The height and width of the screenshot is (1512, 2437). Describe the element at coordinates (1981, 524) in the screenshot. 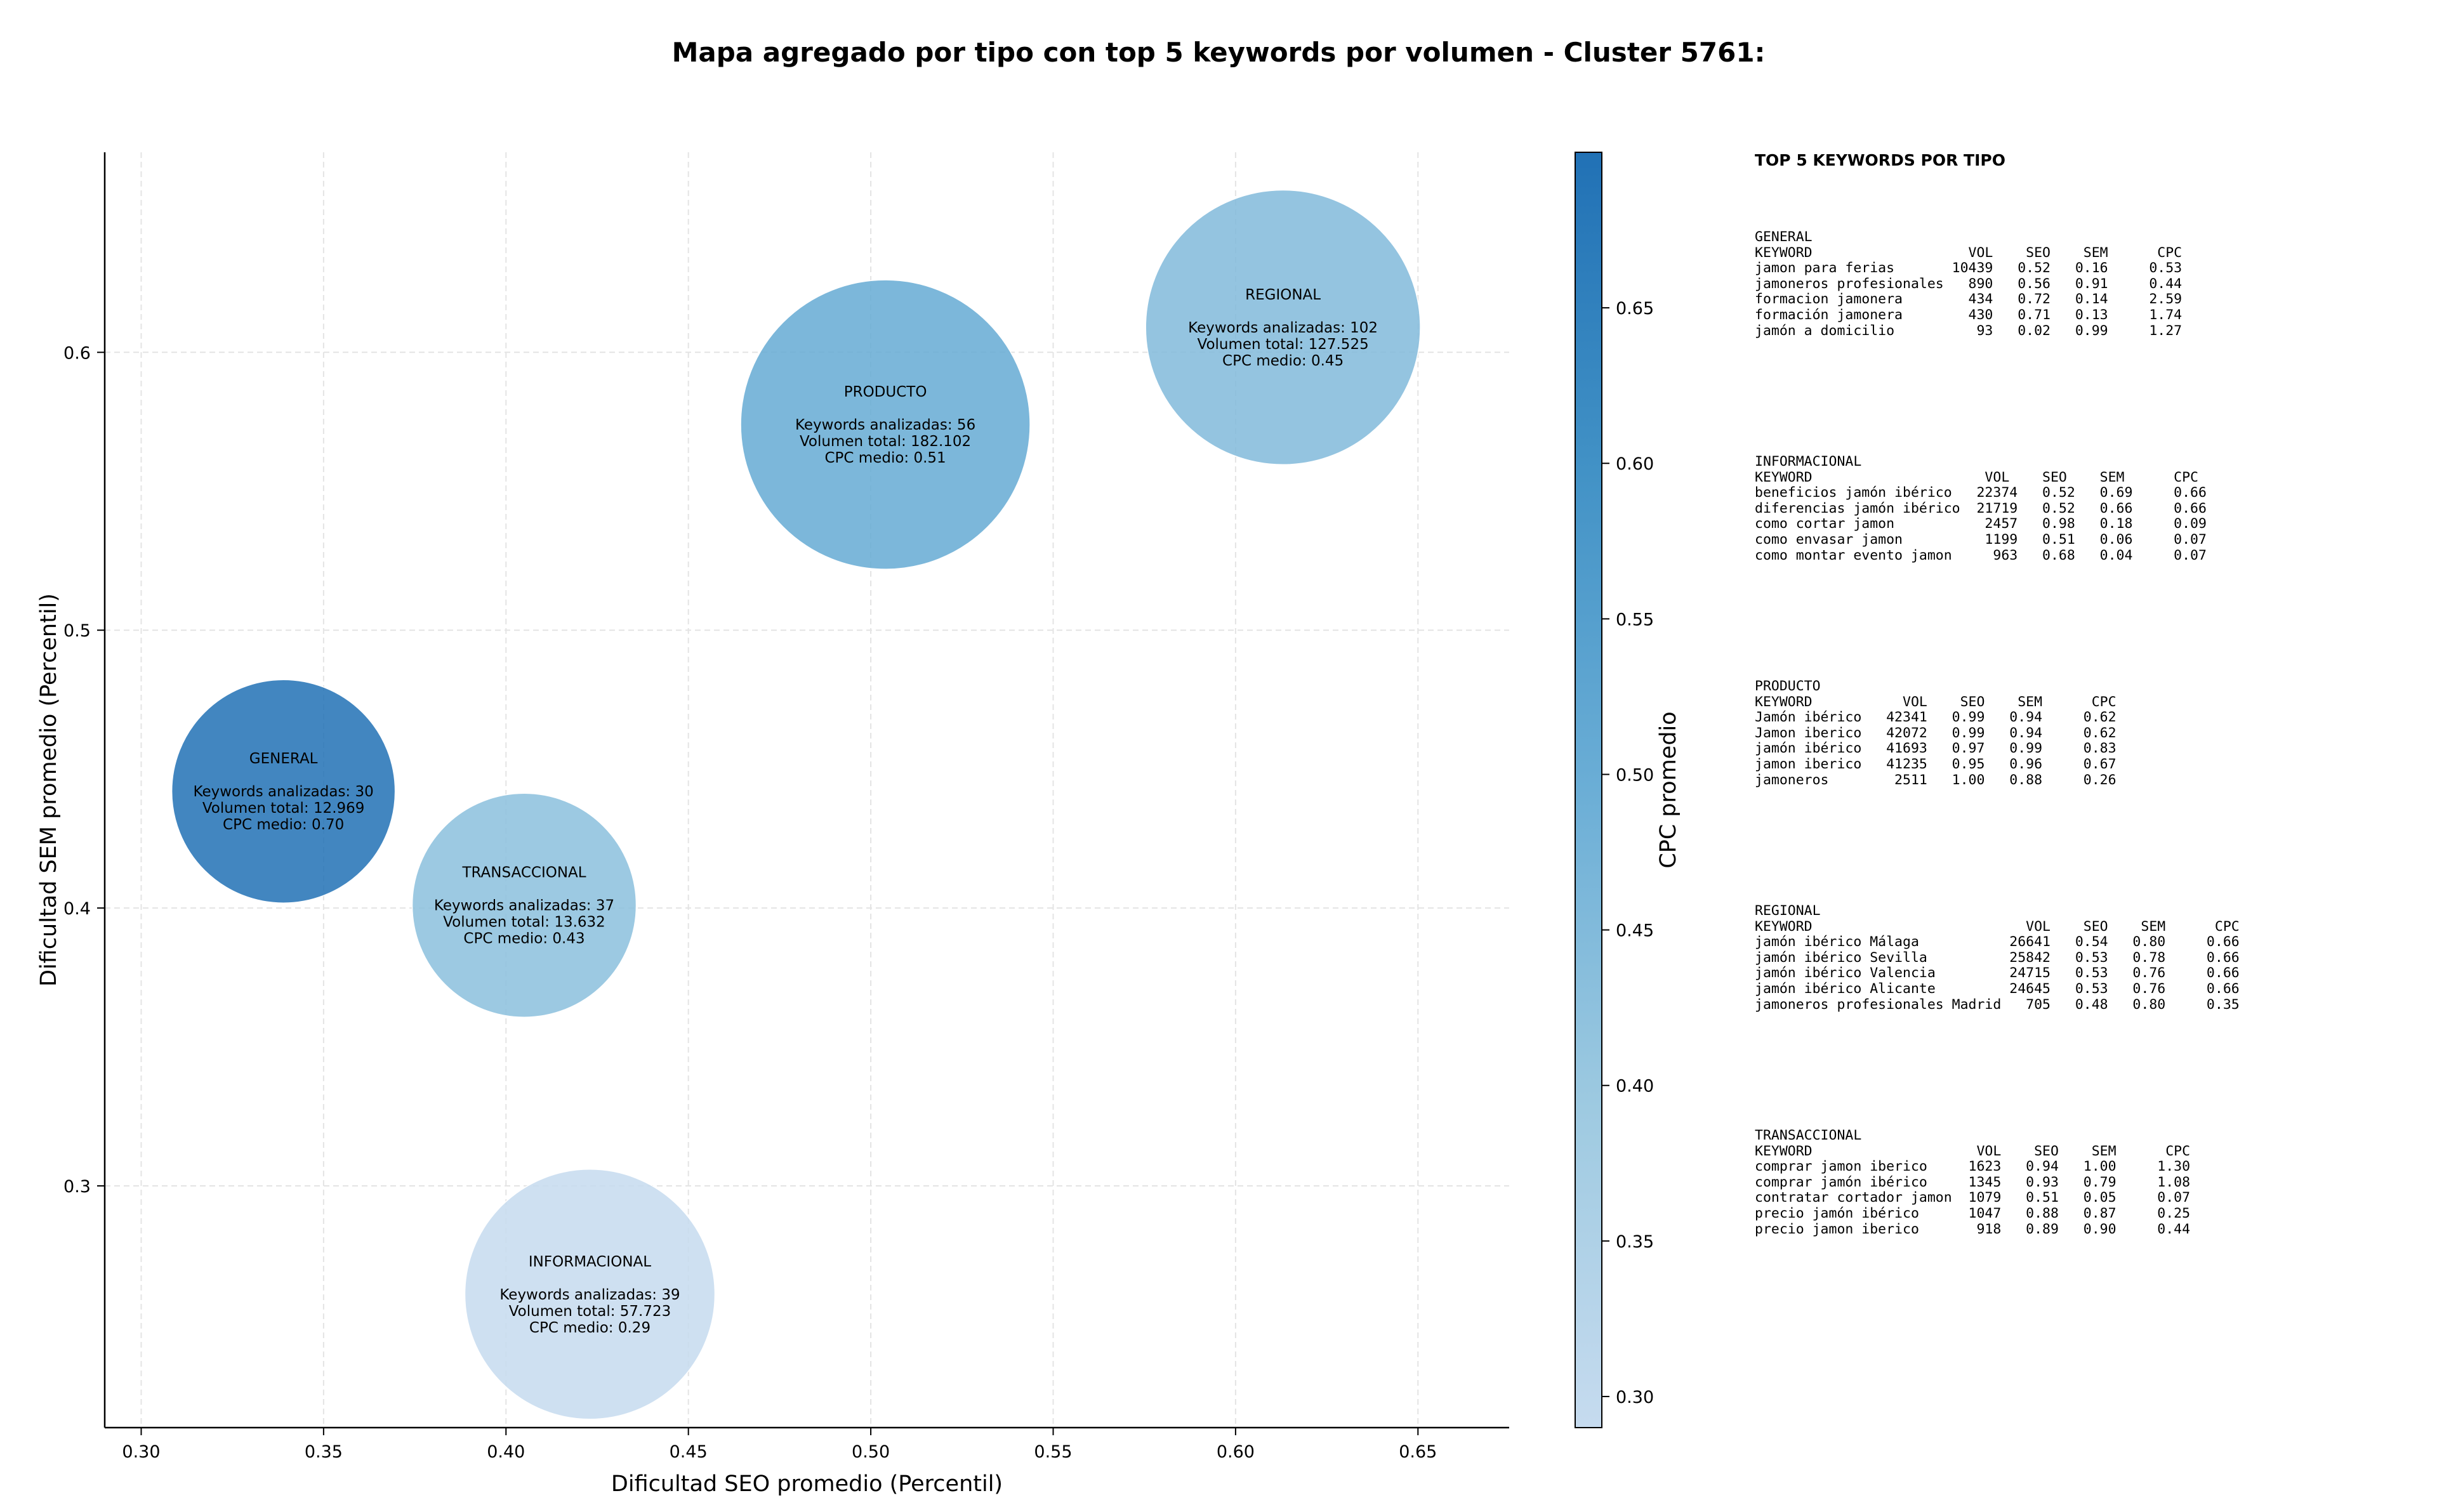

I see `table-row: como cortar jamon 2457 0.98 0.18 0.09` at that location.